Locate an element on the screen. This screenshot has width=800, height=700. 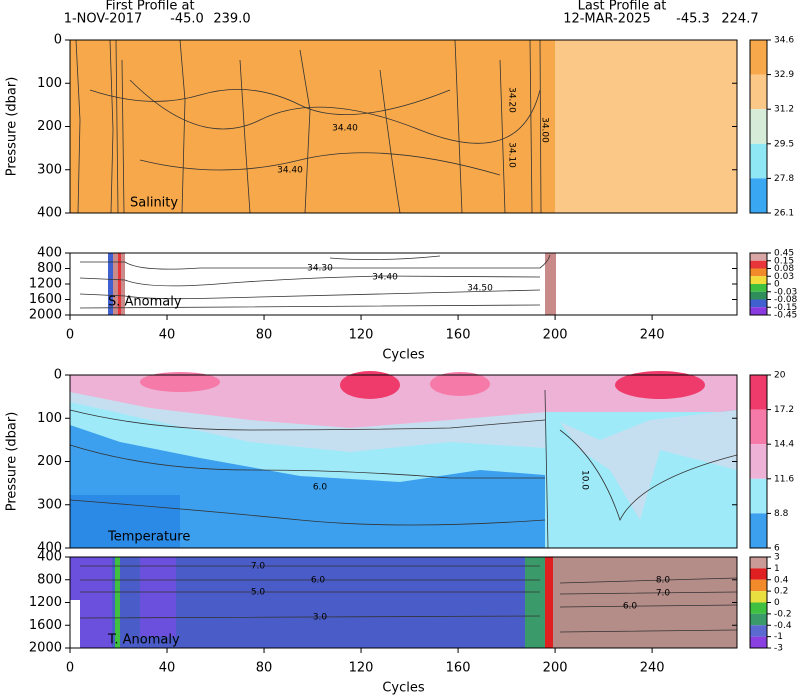
first-lon: 239.0 is located at coordinates (231, 19).